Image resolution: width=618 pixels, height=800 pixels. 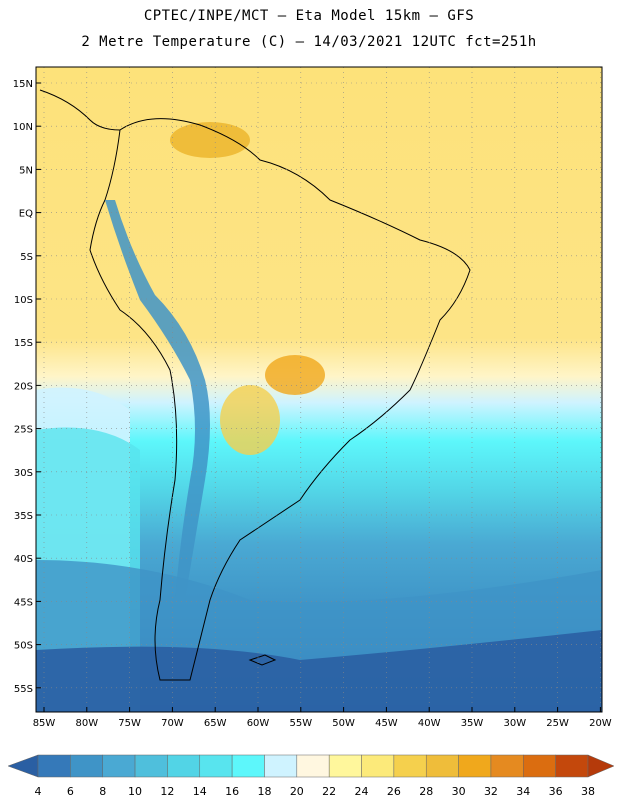 What do you see at coordinates (300, 723) in the screenshot?
I see `lon-label: 55W` at bounding box center [300, 723].